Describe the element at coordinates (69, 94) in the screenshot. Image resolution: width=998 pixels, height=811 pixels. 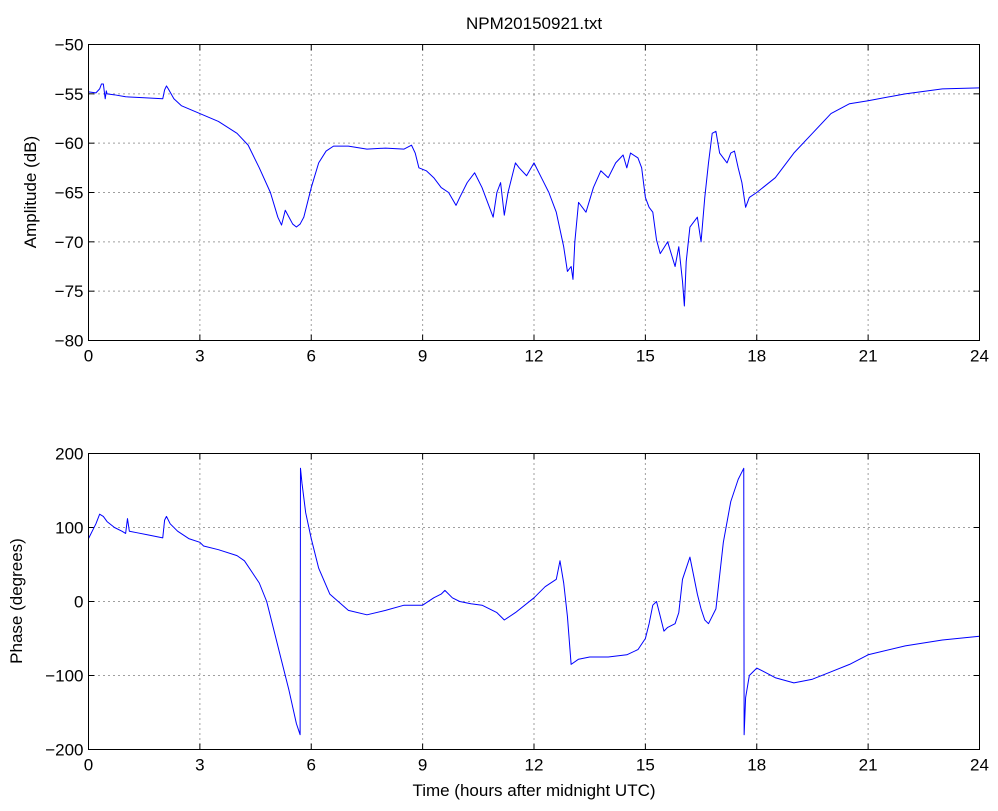
I see `amplitude-y-tick-label: −55` at that location.